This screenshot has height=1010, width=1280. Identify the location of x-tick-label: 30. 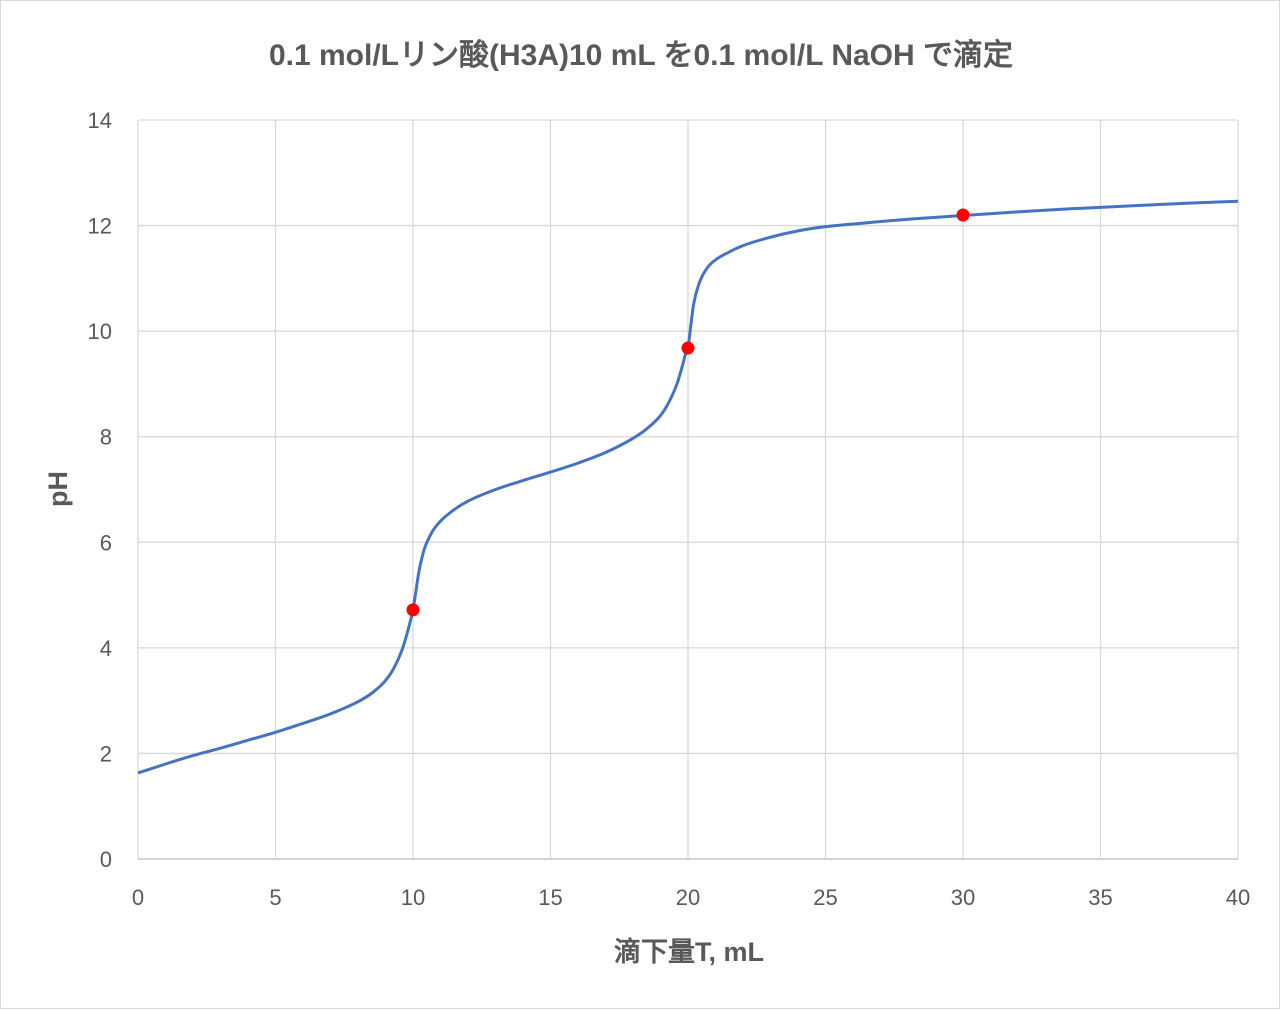
(963, 897).